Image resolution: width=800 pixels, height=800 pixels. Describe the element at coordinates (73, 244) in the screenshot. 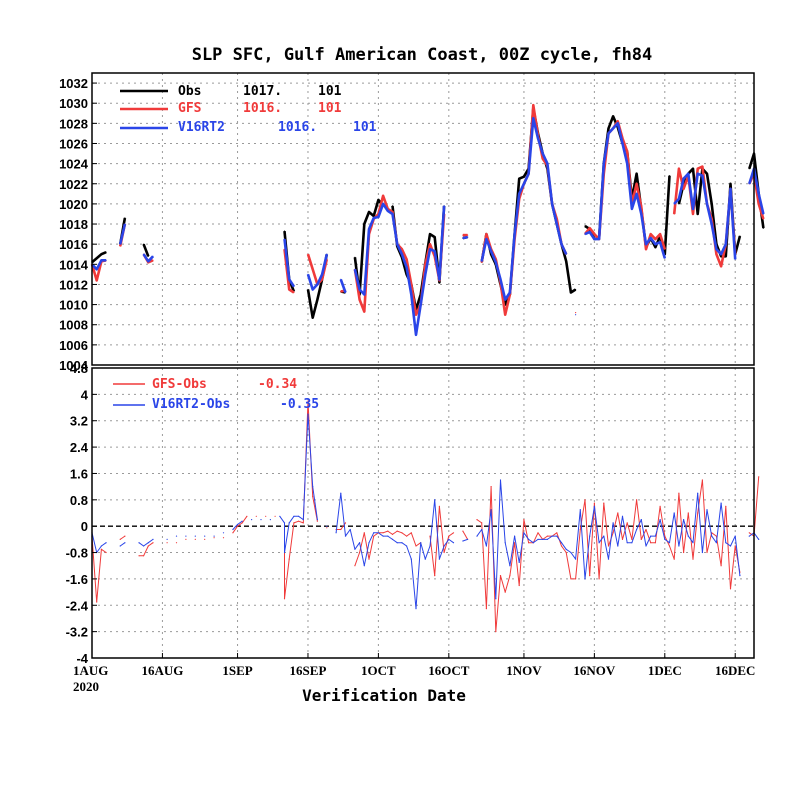

I see `top-ytick-label-6: 1016` at that location.